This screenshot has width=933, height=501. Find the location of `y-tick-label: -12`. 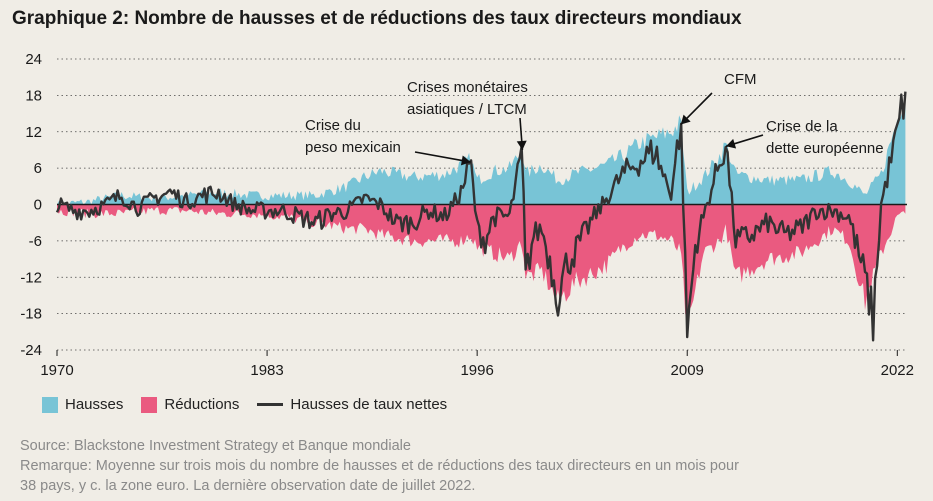

y-tick-label: -12 is located at coordinates (31, 277).